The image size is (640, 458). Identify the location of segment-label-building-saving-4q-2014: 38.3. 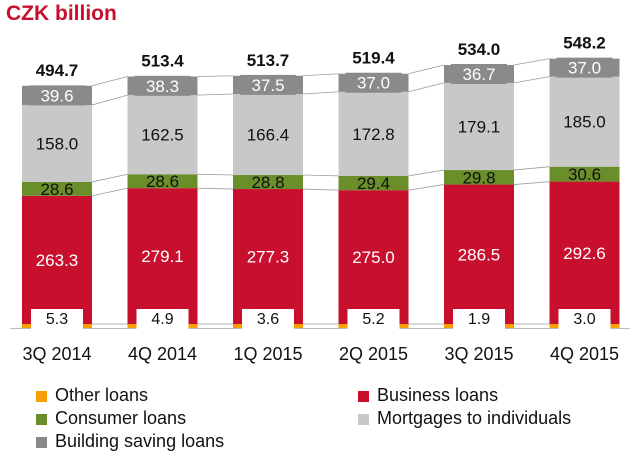
(162, 86).